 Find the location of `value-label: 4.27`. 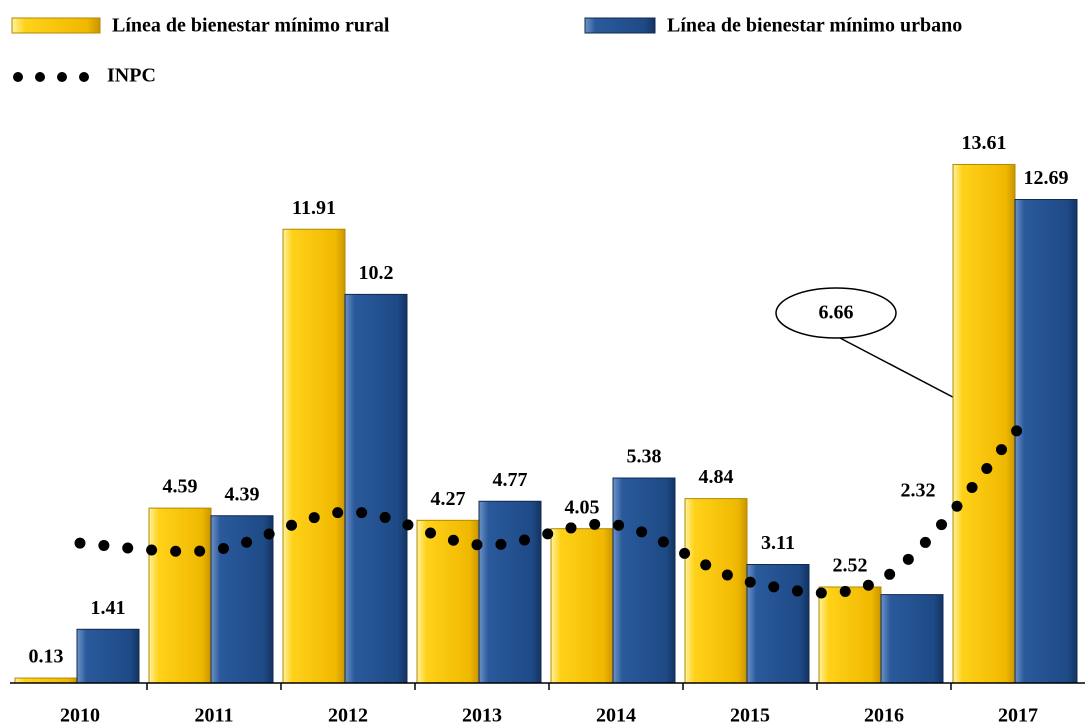

value-label: 4.27 is located at coordinates (448, 499).